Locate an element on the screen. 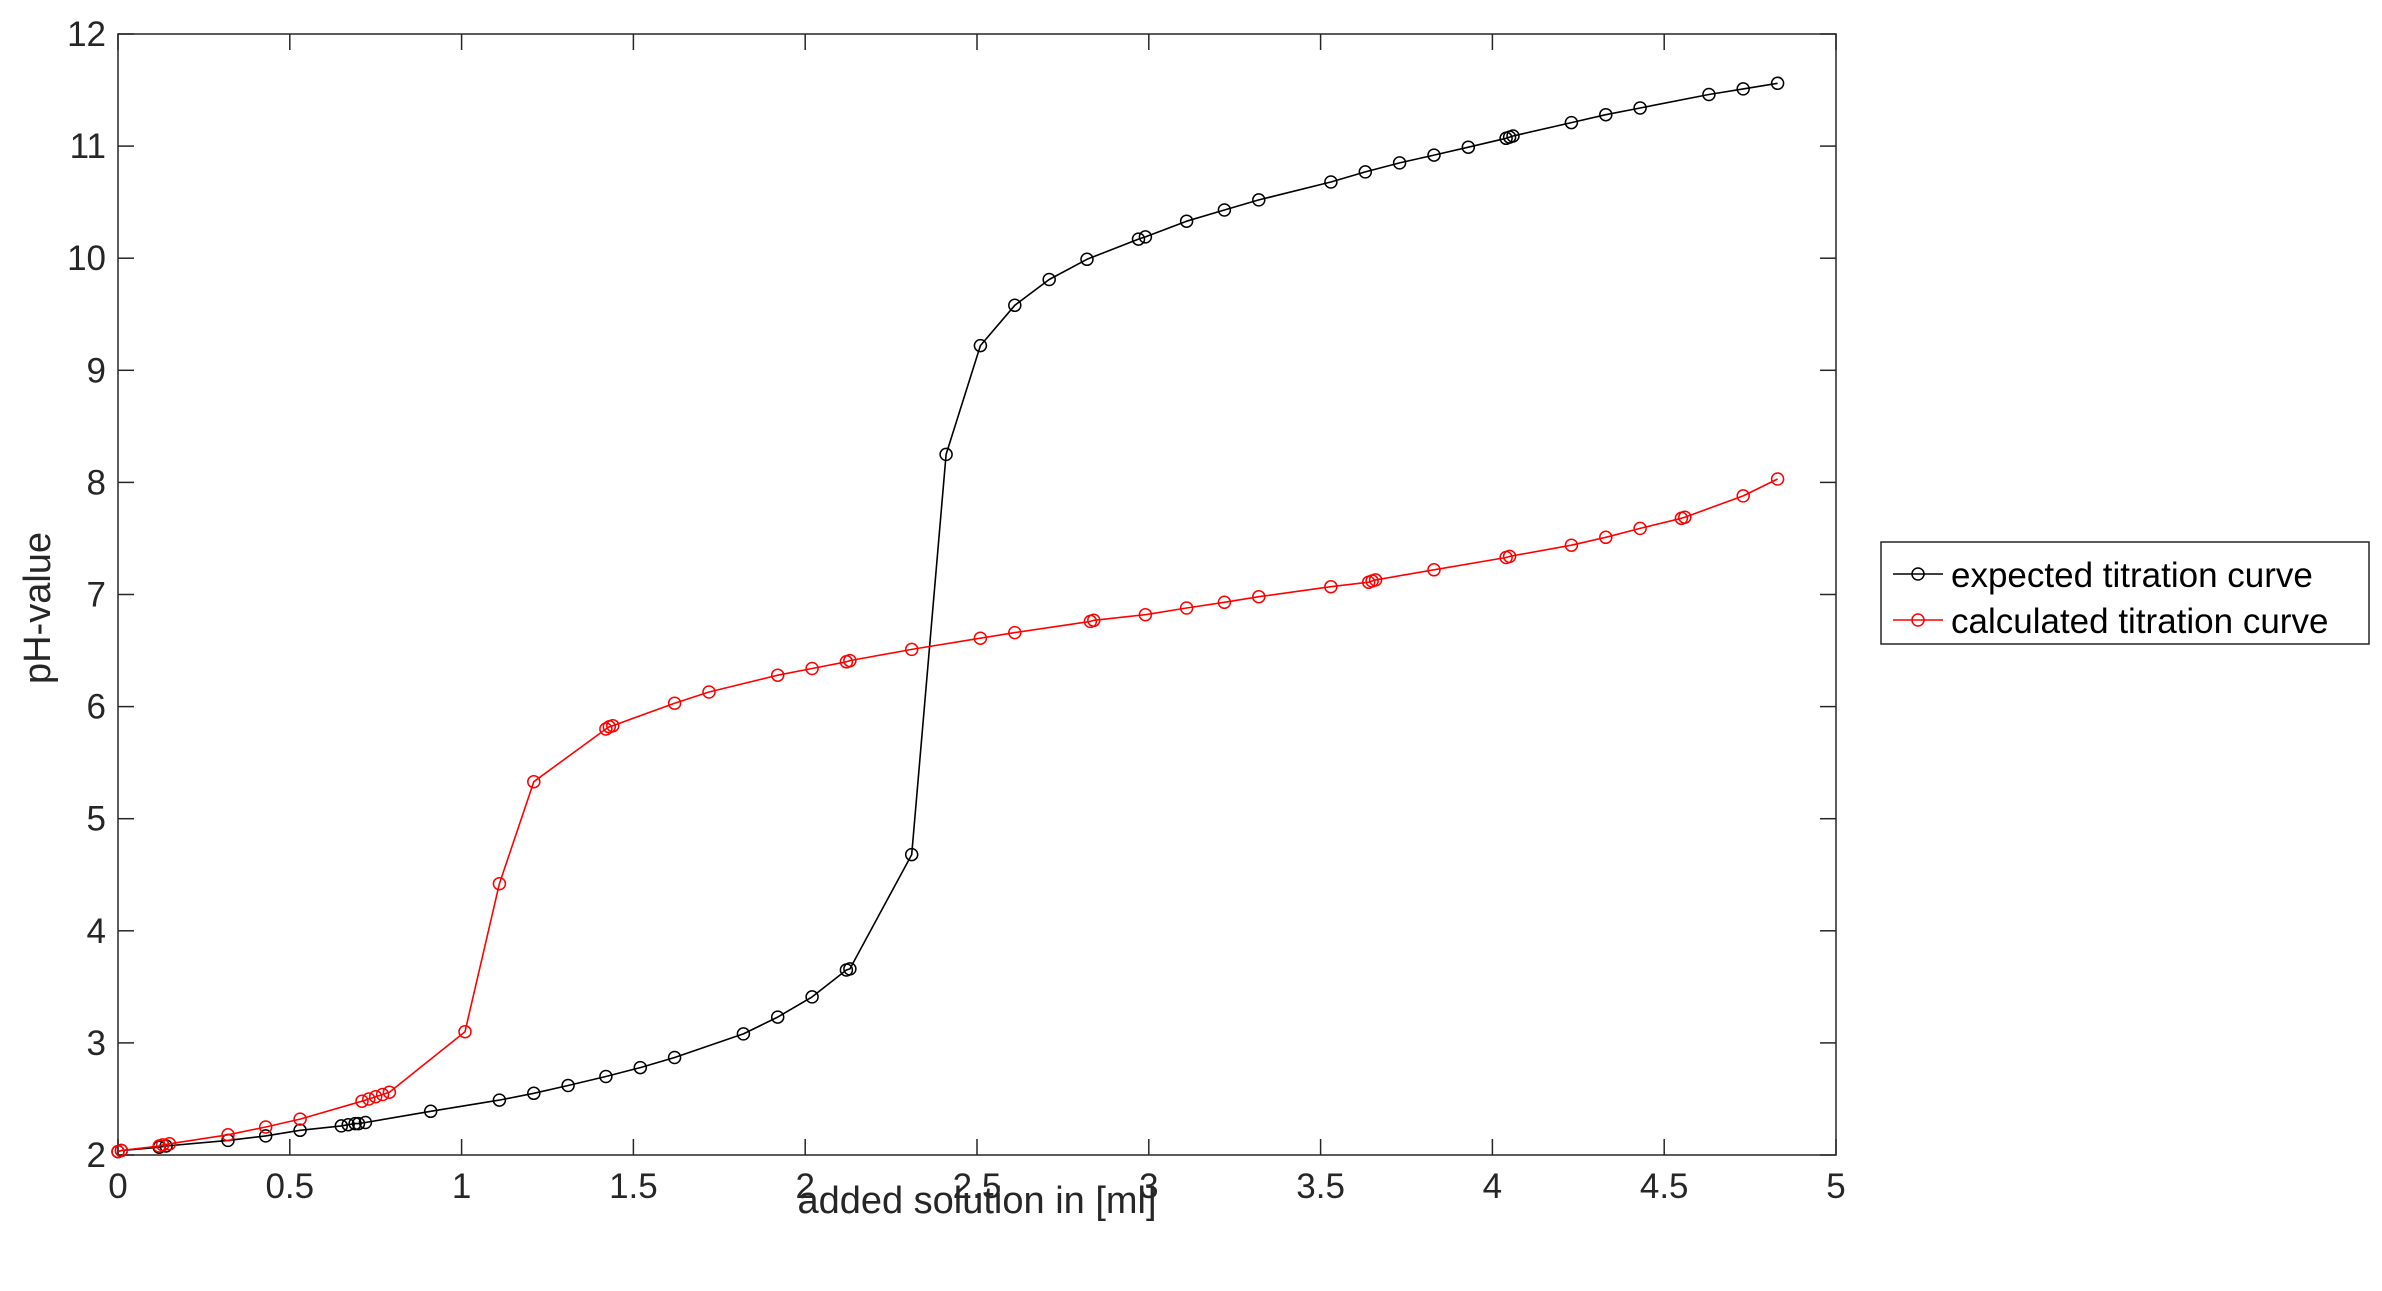 The image size is (2382, 1291). y-tick-label: 10 is located at coordinates (86, 258).